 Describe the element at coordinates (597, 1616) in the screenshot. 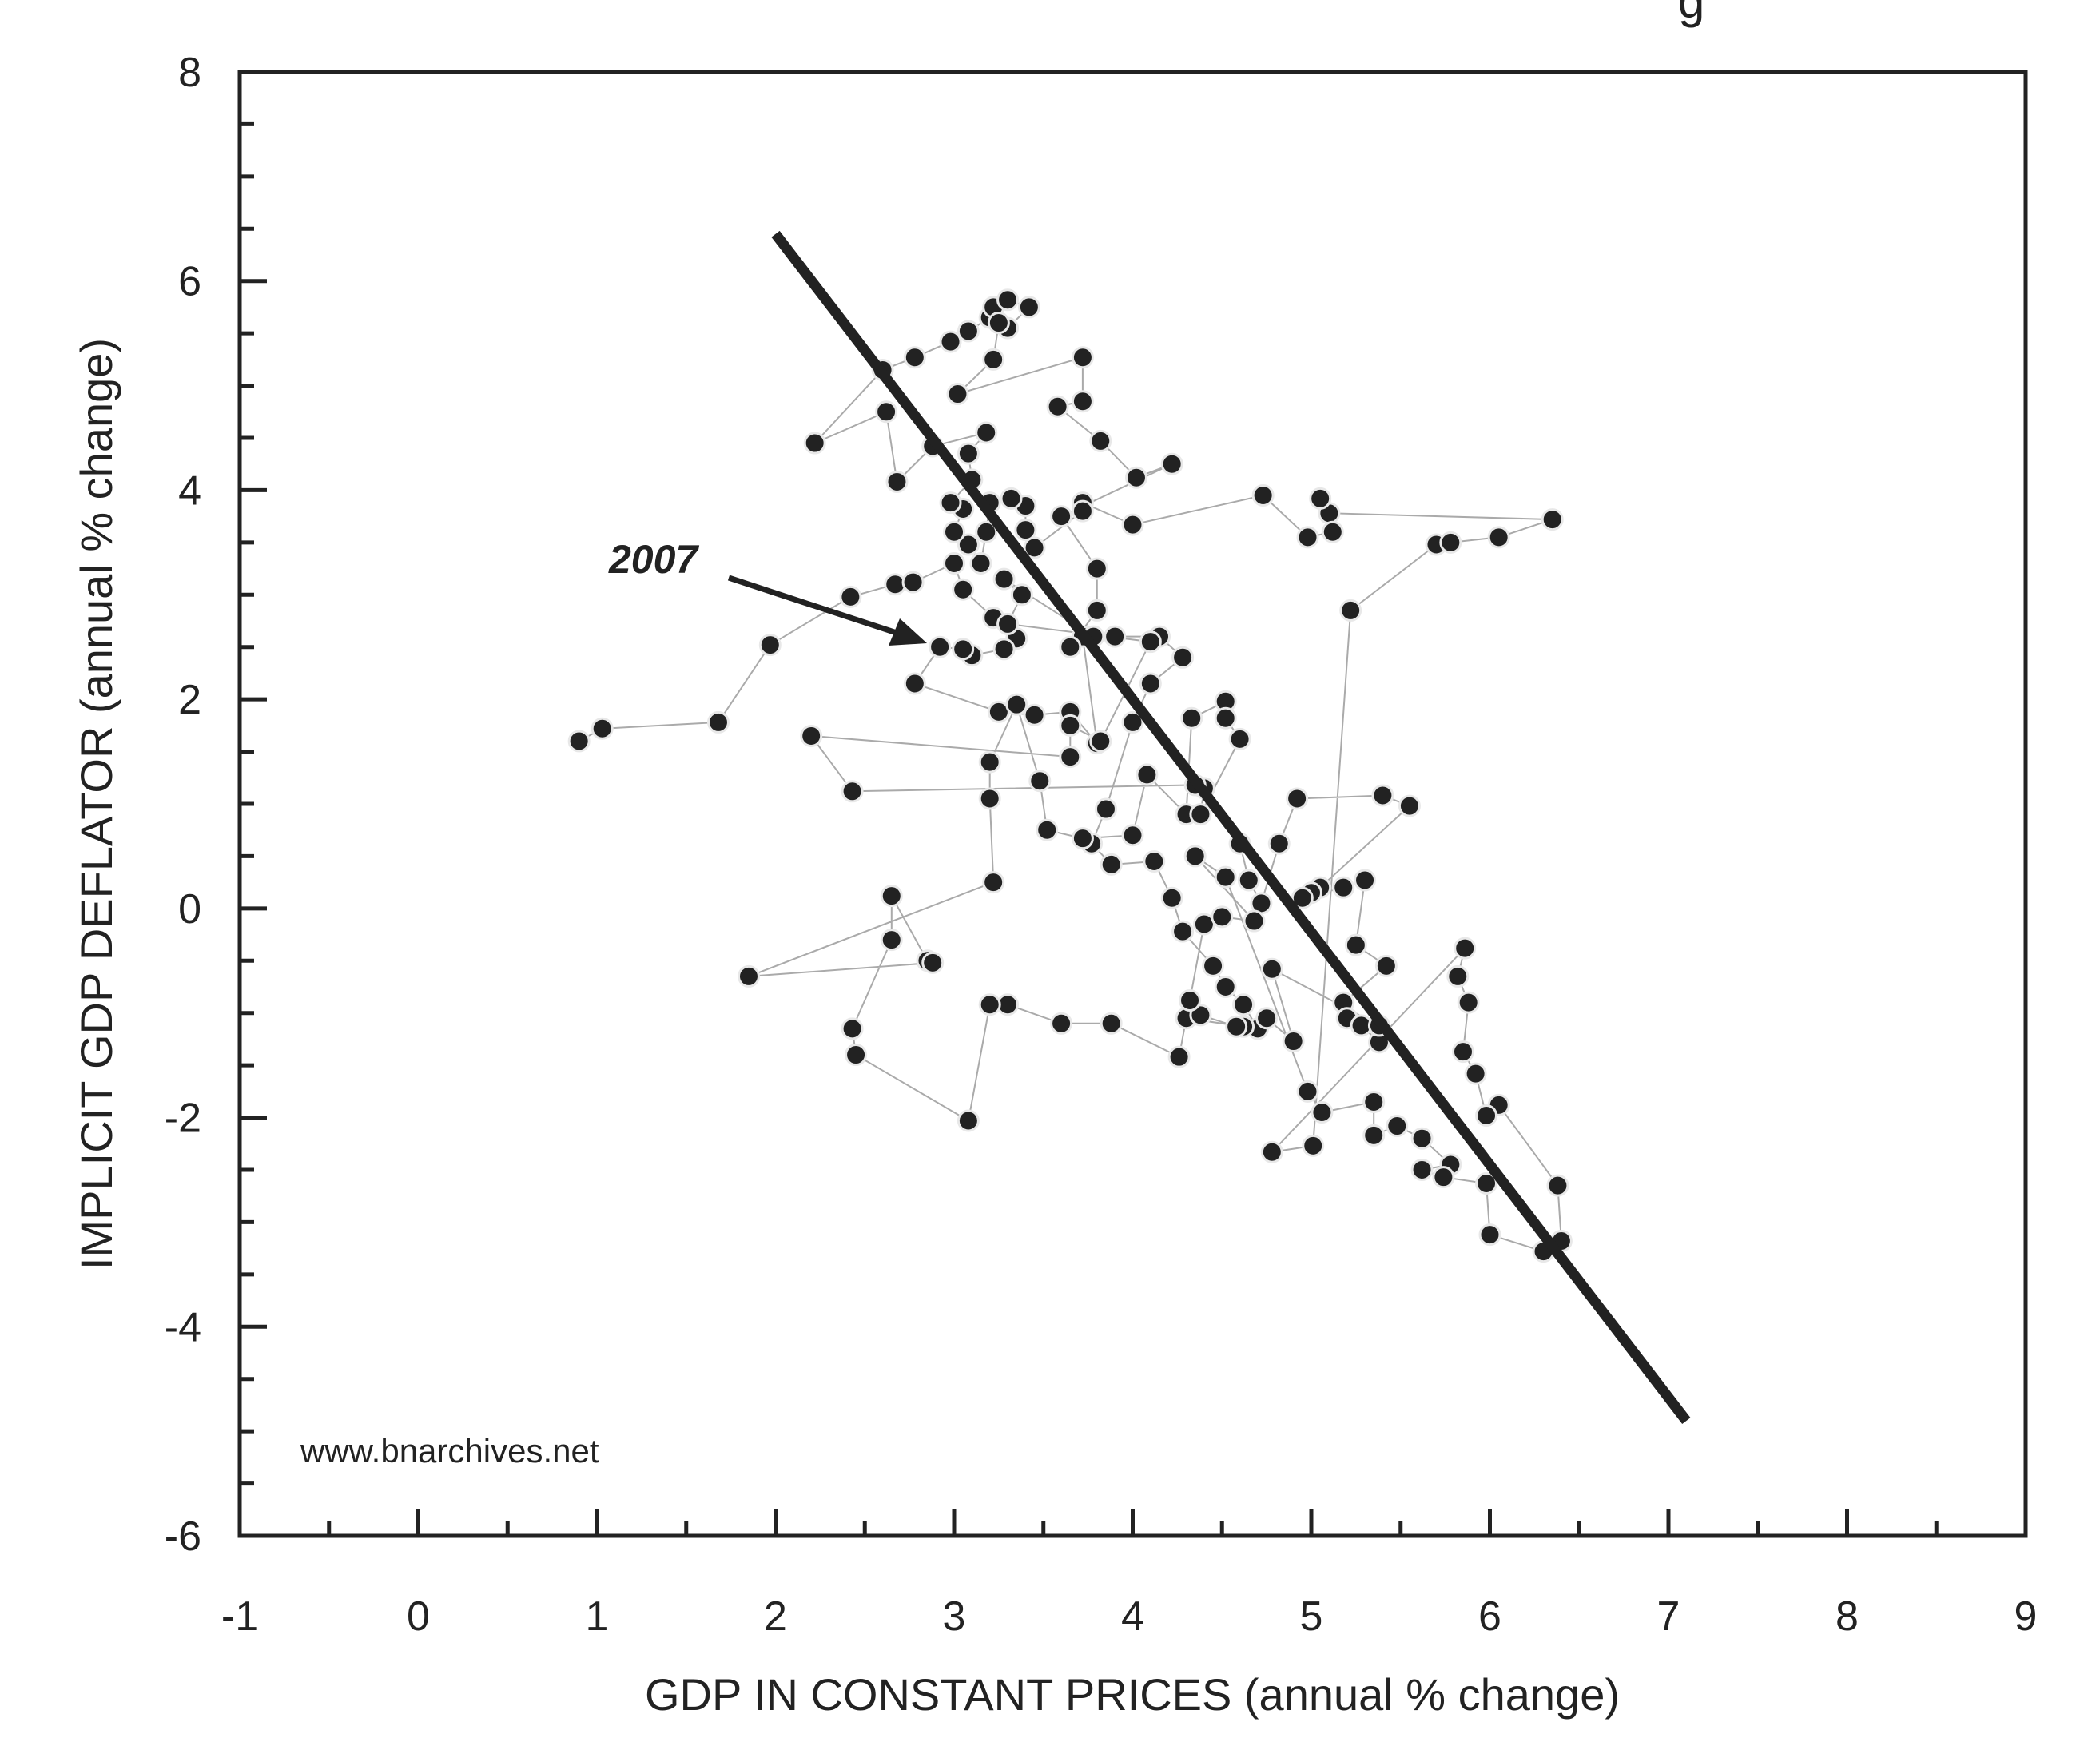

I see `x-tick-label: 1` at that location.